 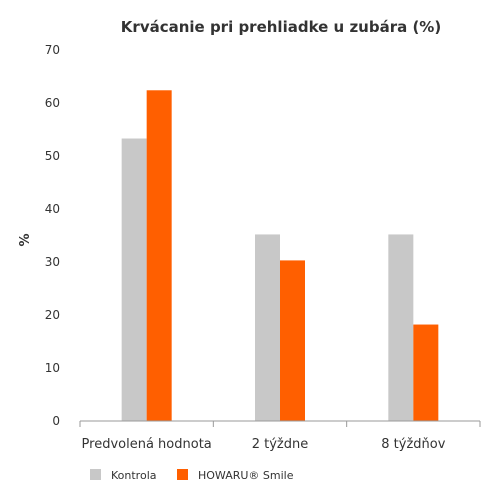 What do you see at coordinates (147, 444) in the screenshot?
I see `x-category-label: Predvolená hodnota` at bounding box center [147, 444].